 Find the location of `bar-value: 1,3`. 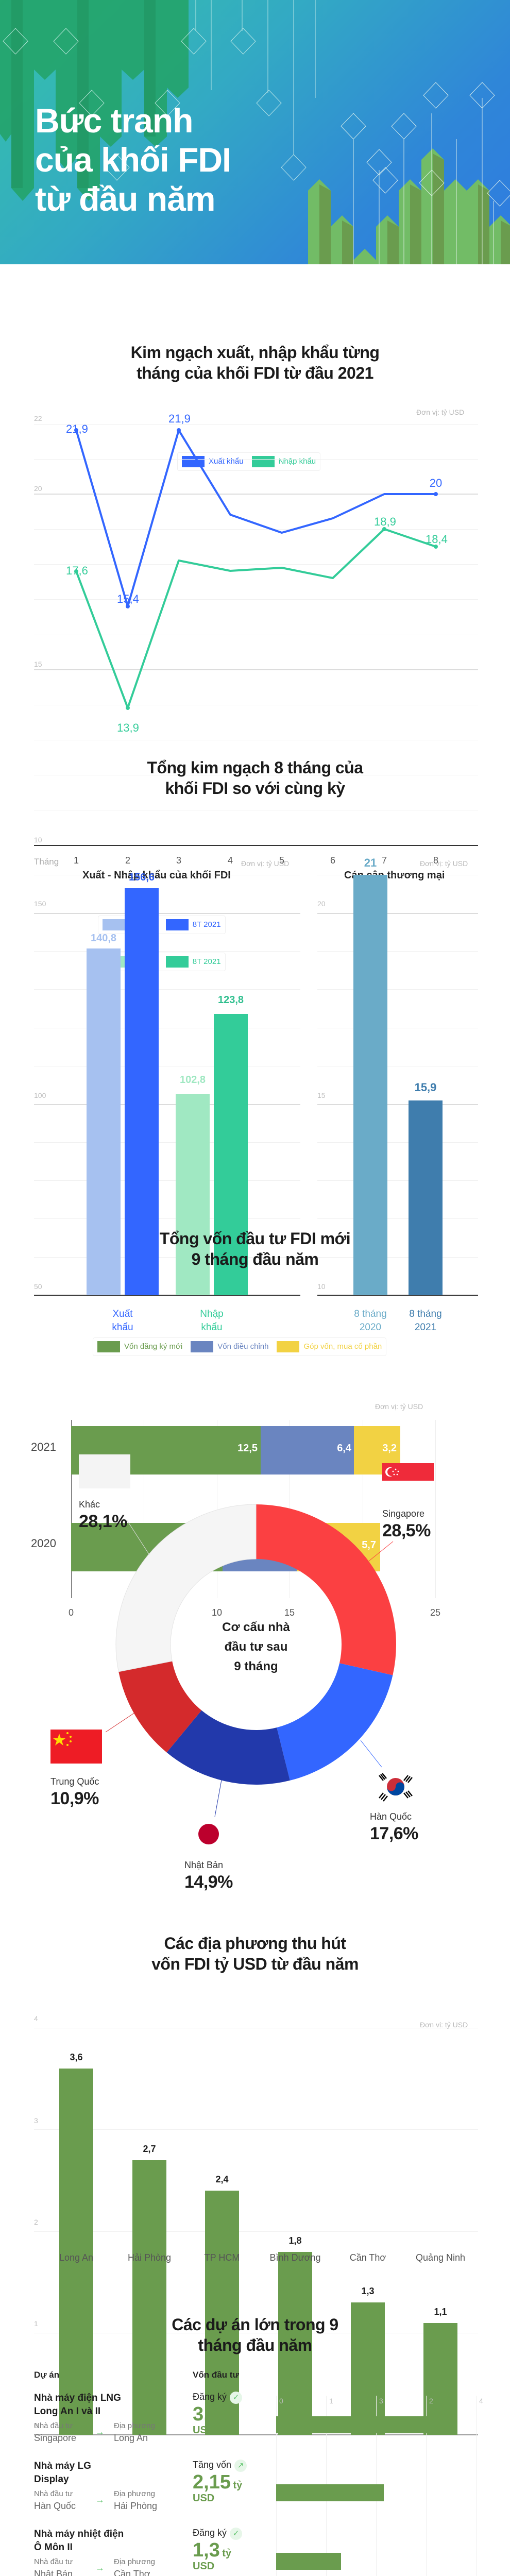

bar-value: 1,3 is located at coordinates (368, 2291).